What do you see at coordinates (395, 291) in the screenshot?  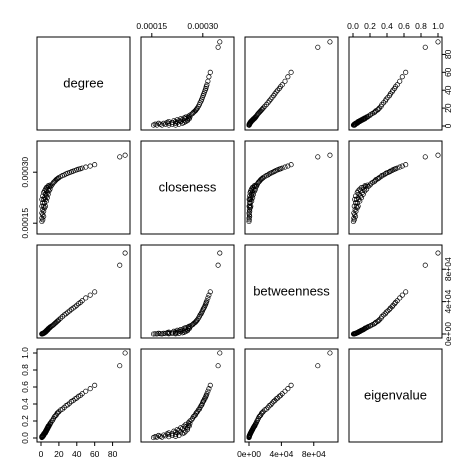 I see `panel-betweenness-eigenvalue` at bounding box center [395, 291].